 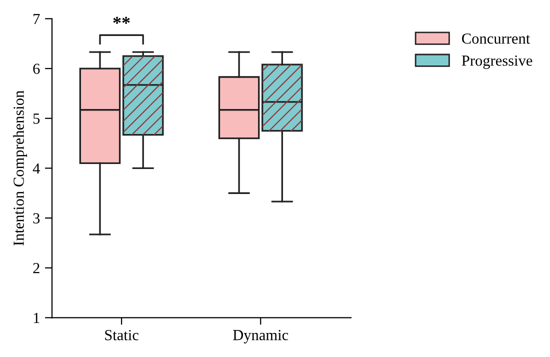 I want to click on y-tick-label: 5, so click(x=36, y=119).